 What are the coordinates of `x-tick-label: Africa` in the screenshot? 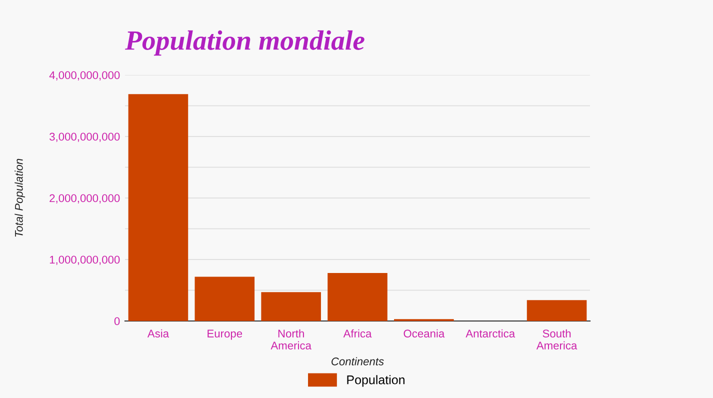 It's located at (357, 333).